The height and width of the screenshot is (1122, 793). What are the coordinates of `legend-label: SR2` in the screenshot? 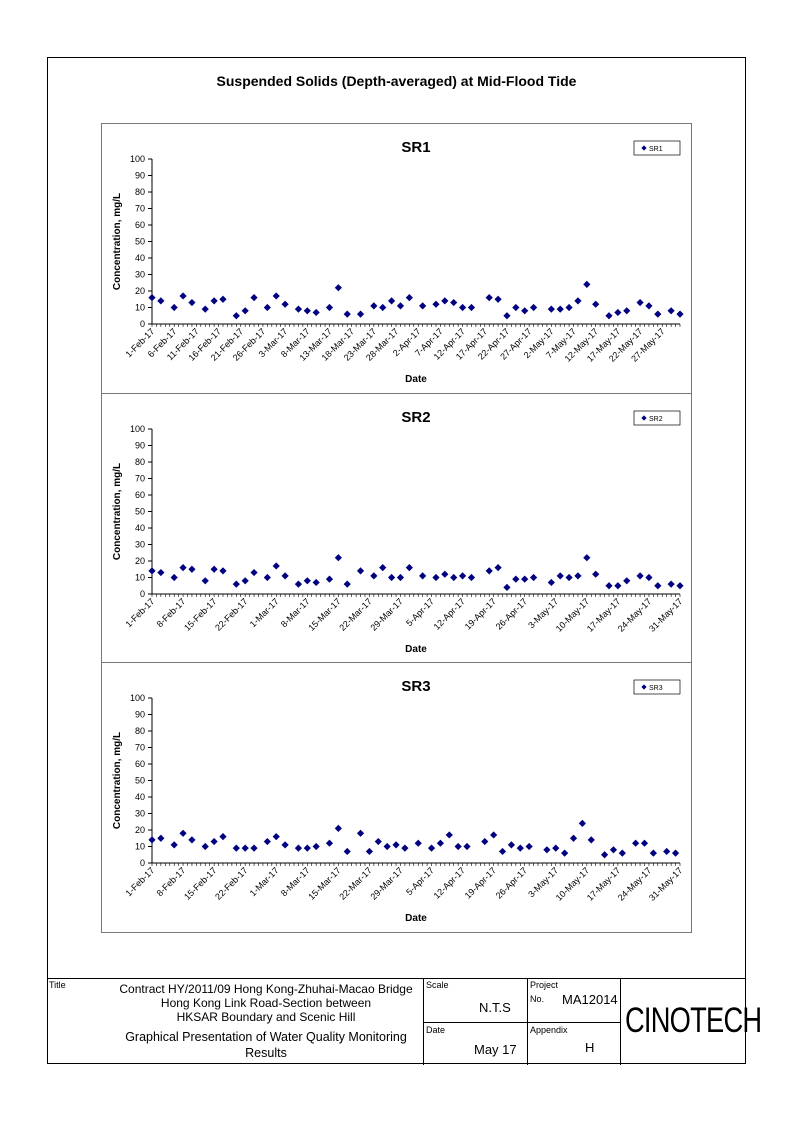 It's located at (656, 419).